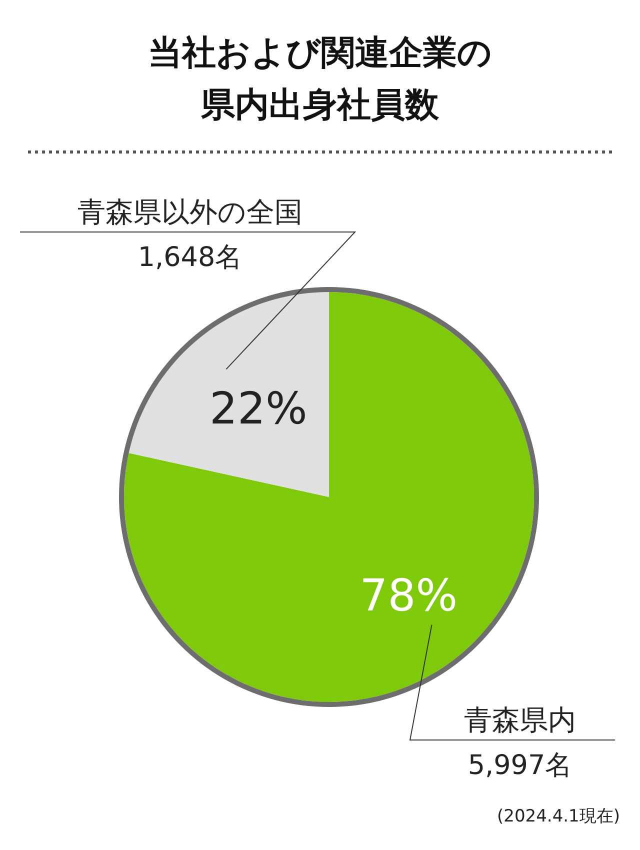 The image size is (640, 850). What do you see at coordinates (409, 596) in the screenshot?
I see `text: 78%` at bounding box center [409, 596].